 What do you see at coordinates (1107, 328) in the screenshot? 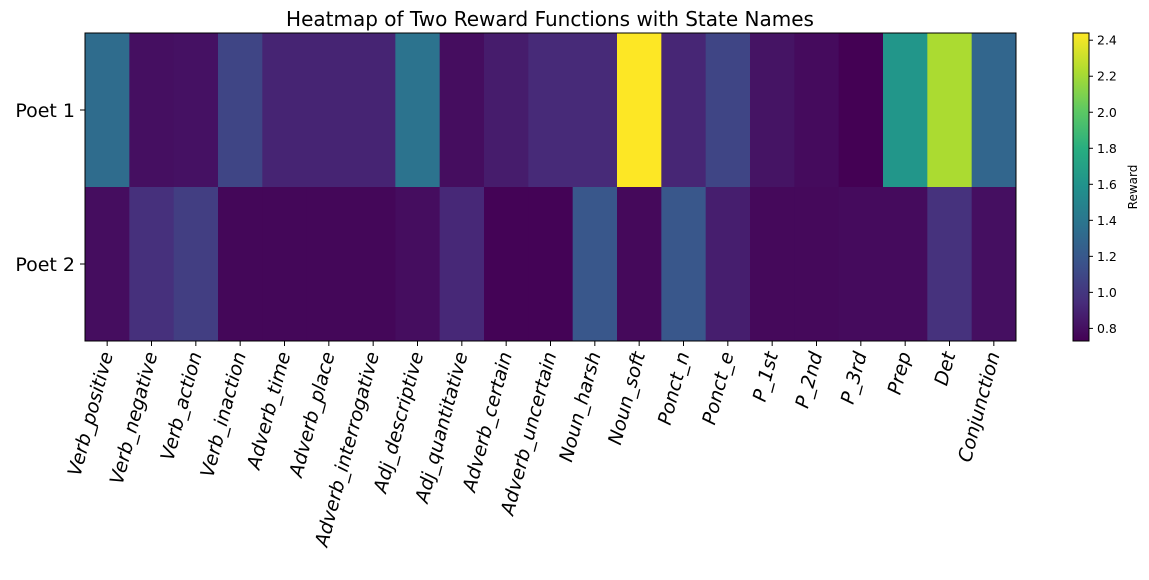
I see `colorbar-tick-label: 0.8` at bounding box center [1107, 328].